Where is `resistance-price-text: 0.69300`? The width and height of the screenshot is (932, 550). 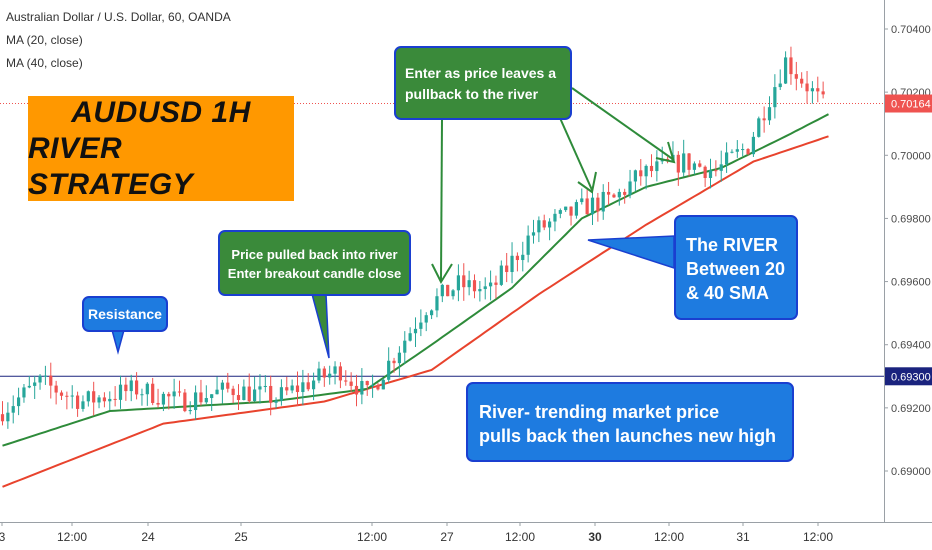
resistance-price-text: 0.69300 is located at coordinates (911, 377).